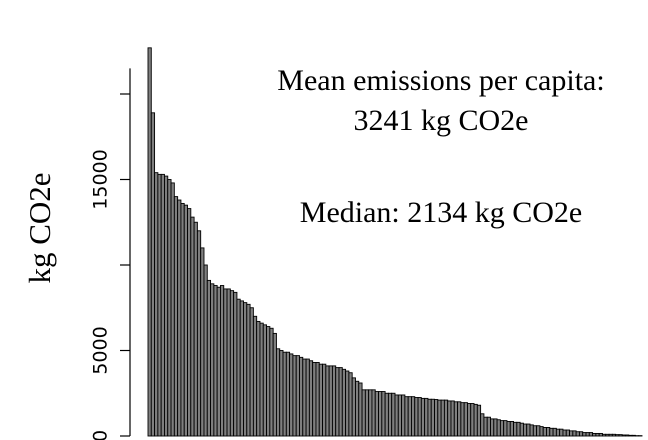  What do you see at coordinates (441, 80) in the screenshot?
I see `mean-annotation-line1: Mean emissions per capita:` at bounding box center [441, 80].